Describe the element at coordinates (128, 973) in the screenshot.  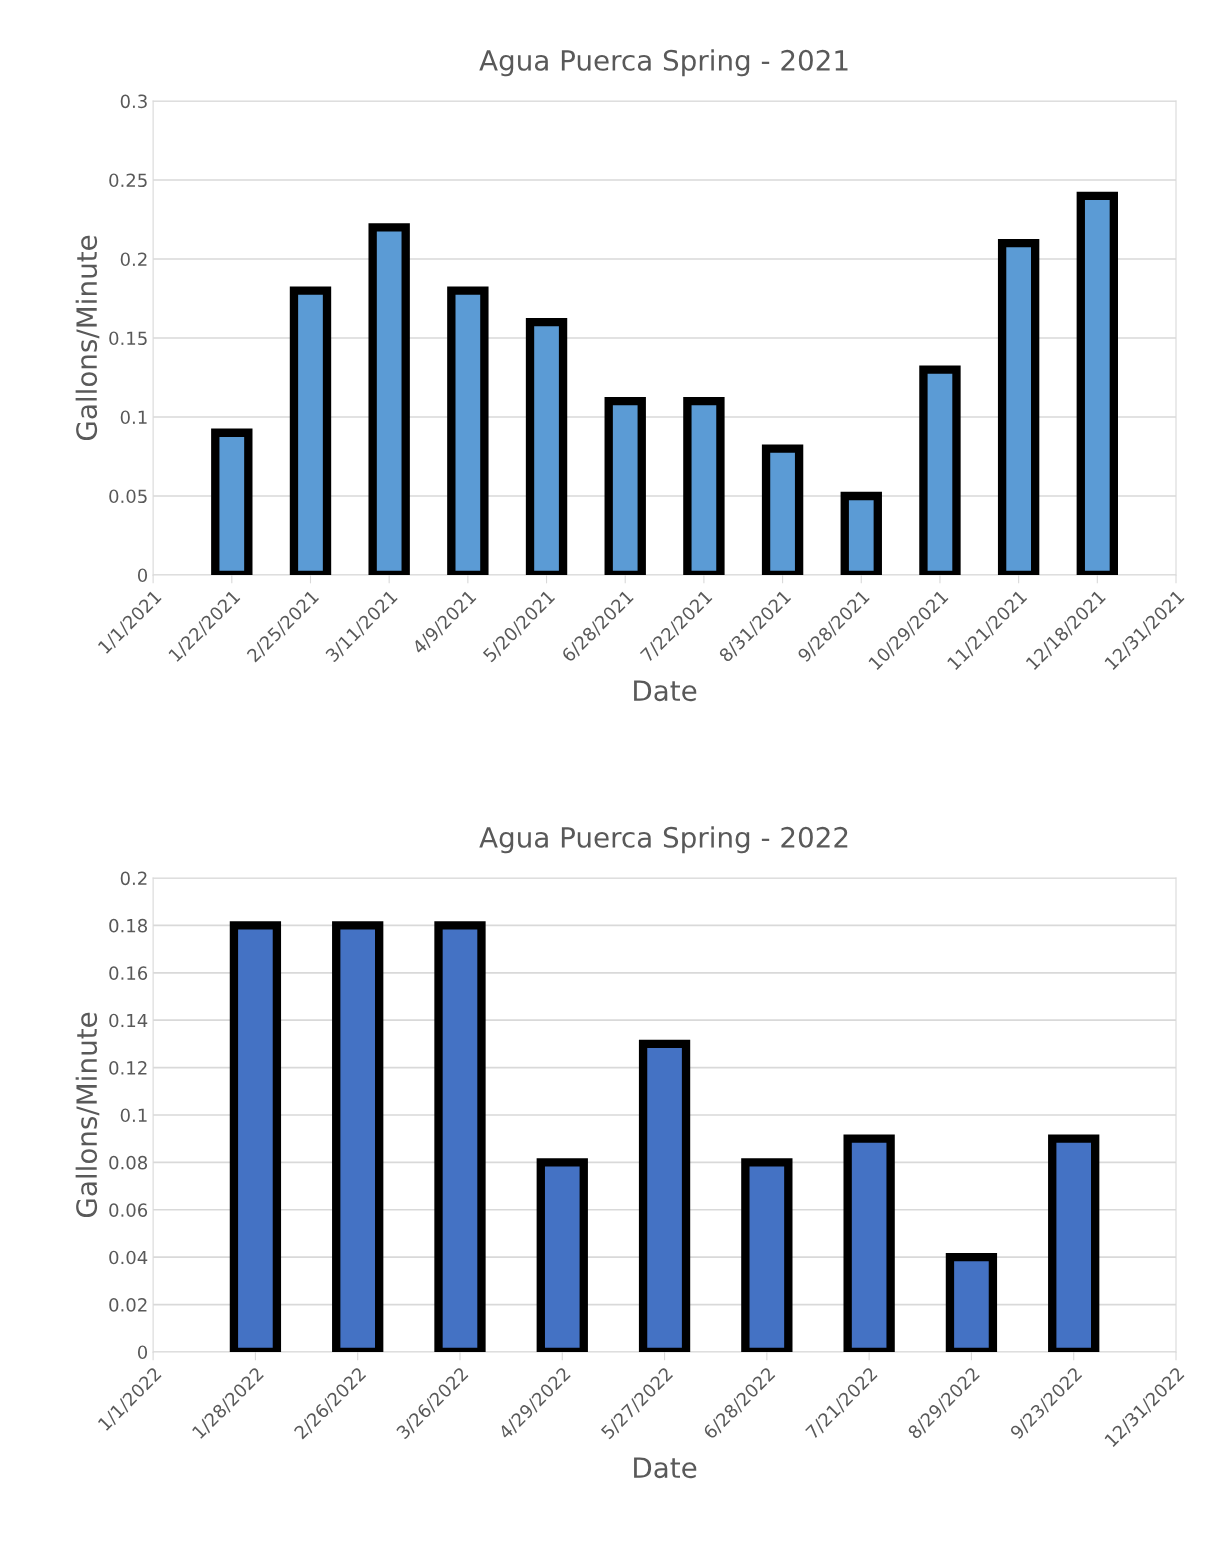
I see `y-tick-label: 0.16` at that location.